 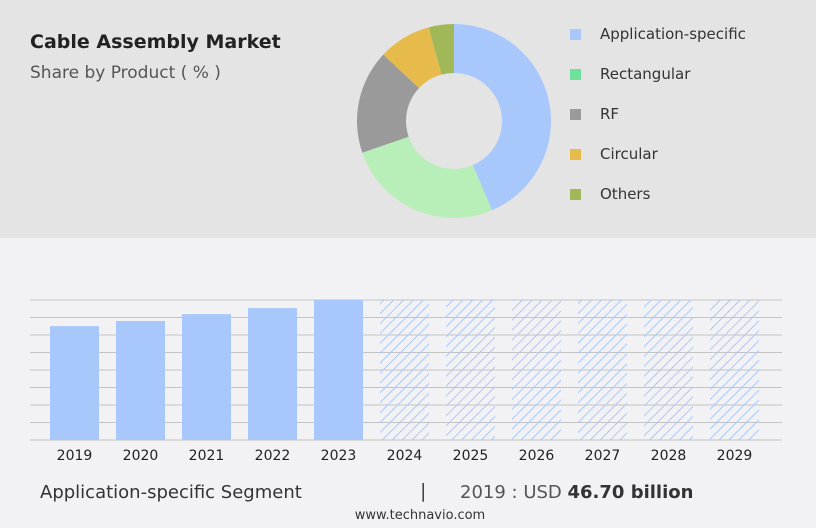 What do you see at coordinates (272, 374) in the screenshot?
I see `bar-2022` at bounding box center [272, 374].